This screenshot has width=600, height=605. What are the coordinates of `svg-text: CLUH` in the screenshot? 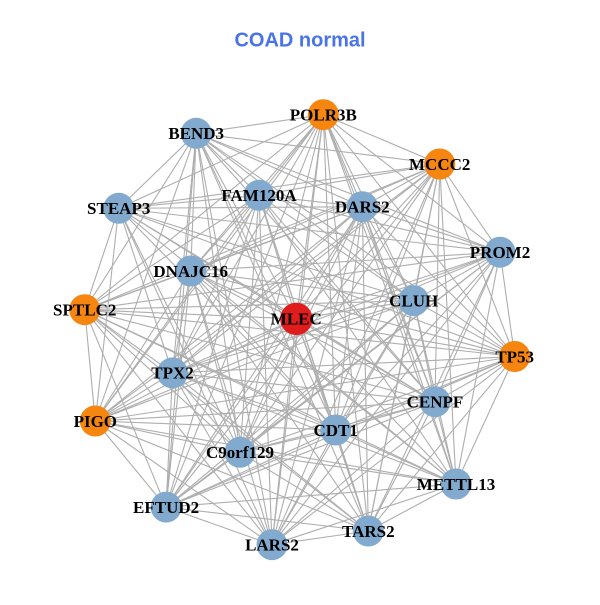 It's located at (413, 301).